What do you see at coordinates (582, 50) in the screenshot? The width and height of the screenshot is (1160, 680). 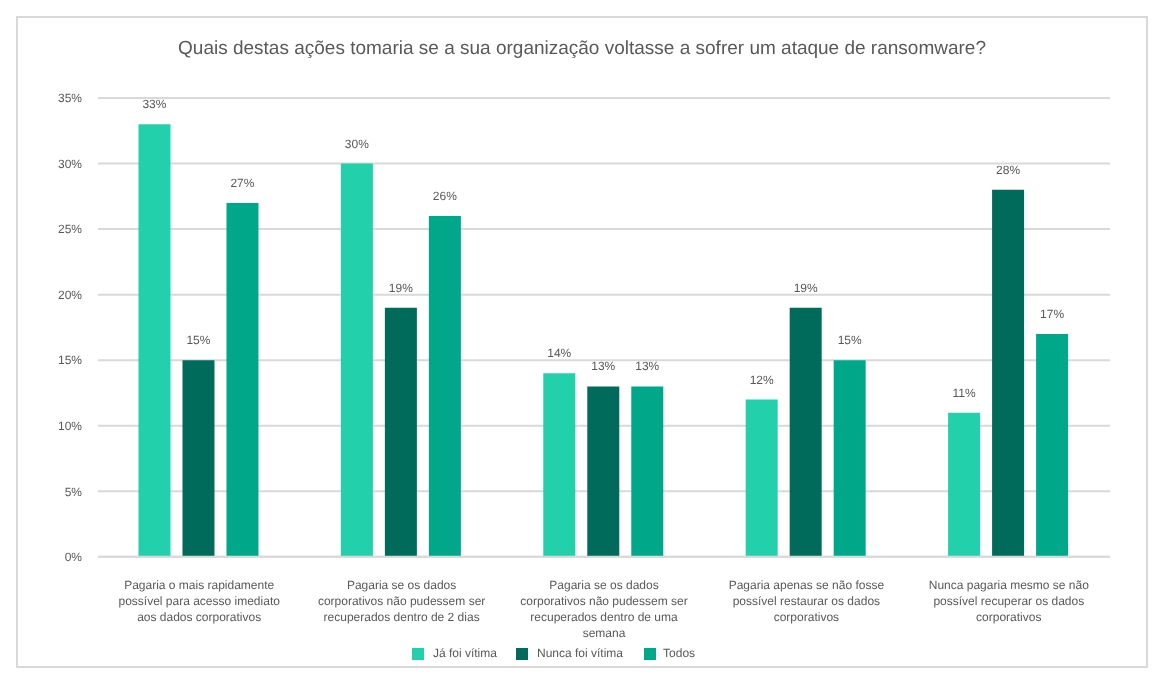 I see `chart-title: Quais destas ações tomaria se a sua organização voltasse a sofrer um ataque de ransomware?` at bounding box center [582, 50].